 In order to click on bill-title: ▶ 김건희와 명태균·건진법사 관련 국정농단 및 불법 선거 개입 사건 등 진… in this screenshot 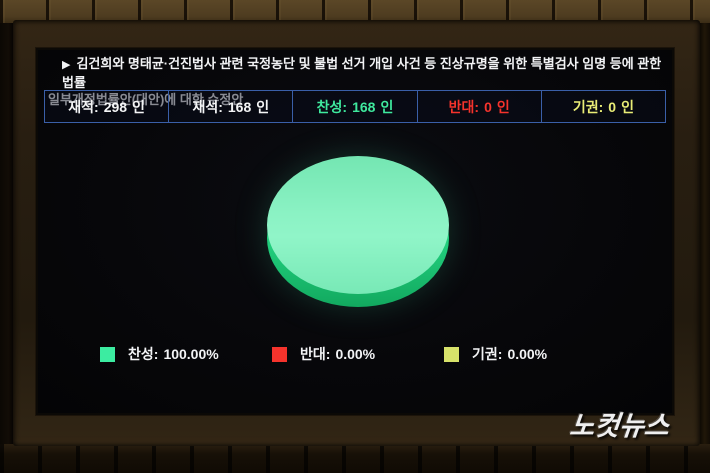, I will do `click(360, 81)`.